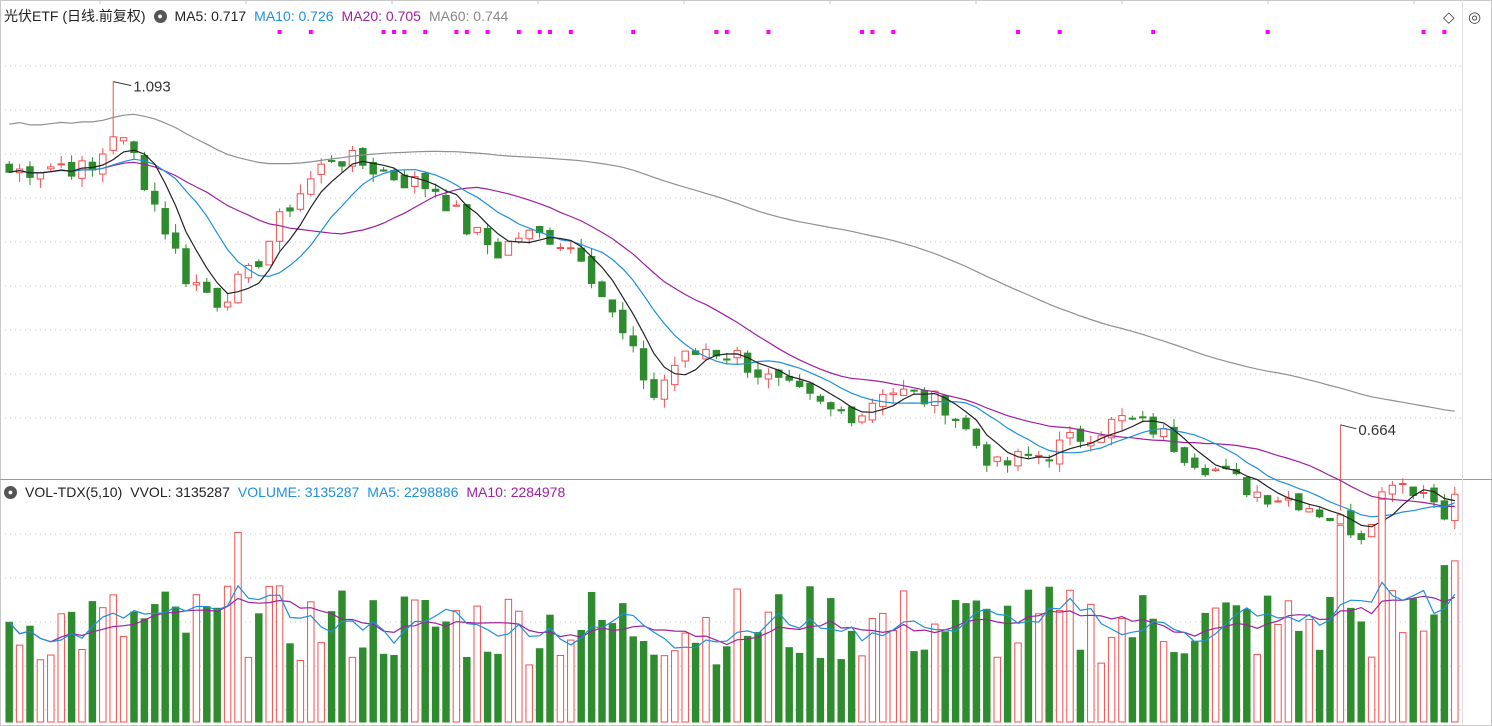  What do you see at coordinates (152, 87) in the screenshot?
I see `high-label: 1.093` at bounding box center [152, 87].